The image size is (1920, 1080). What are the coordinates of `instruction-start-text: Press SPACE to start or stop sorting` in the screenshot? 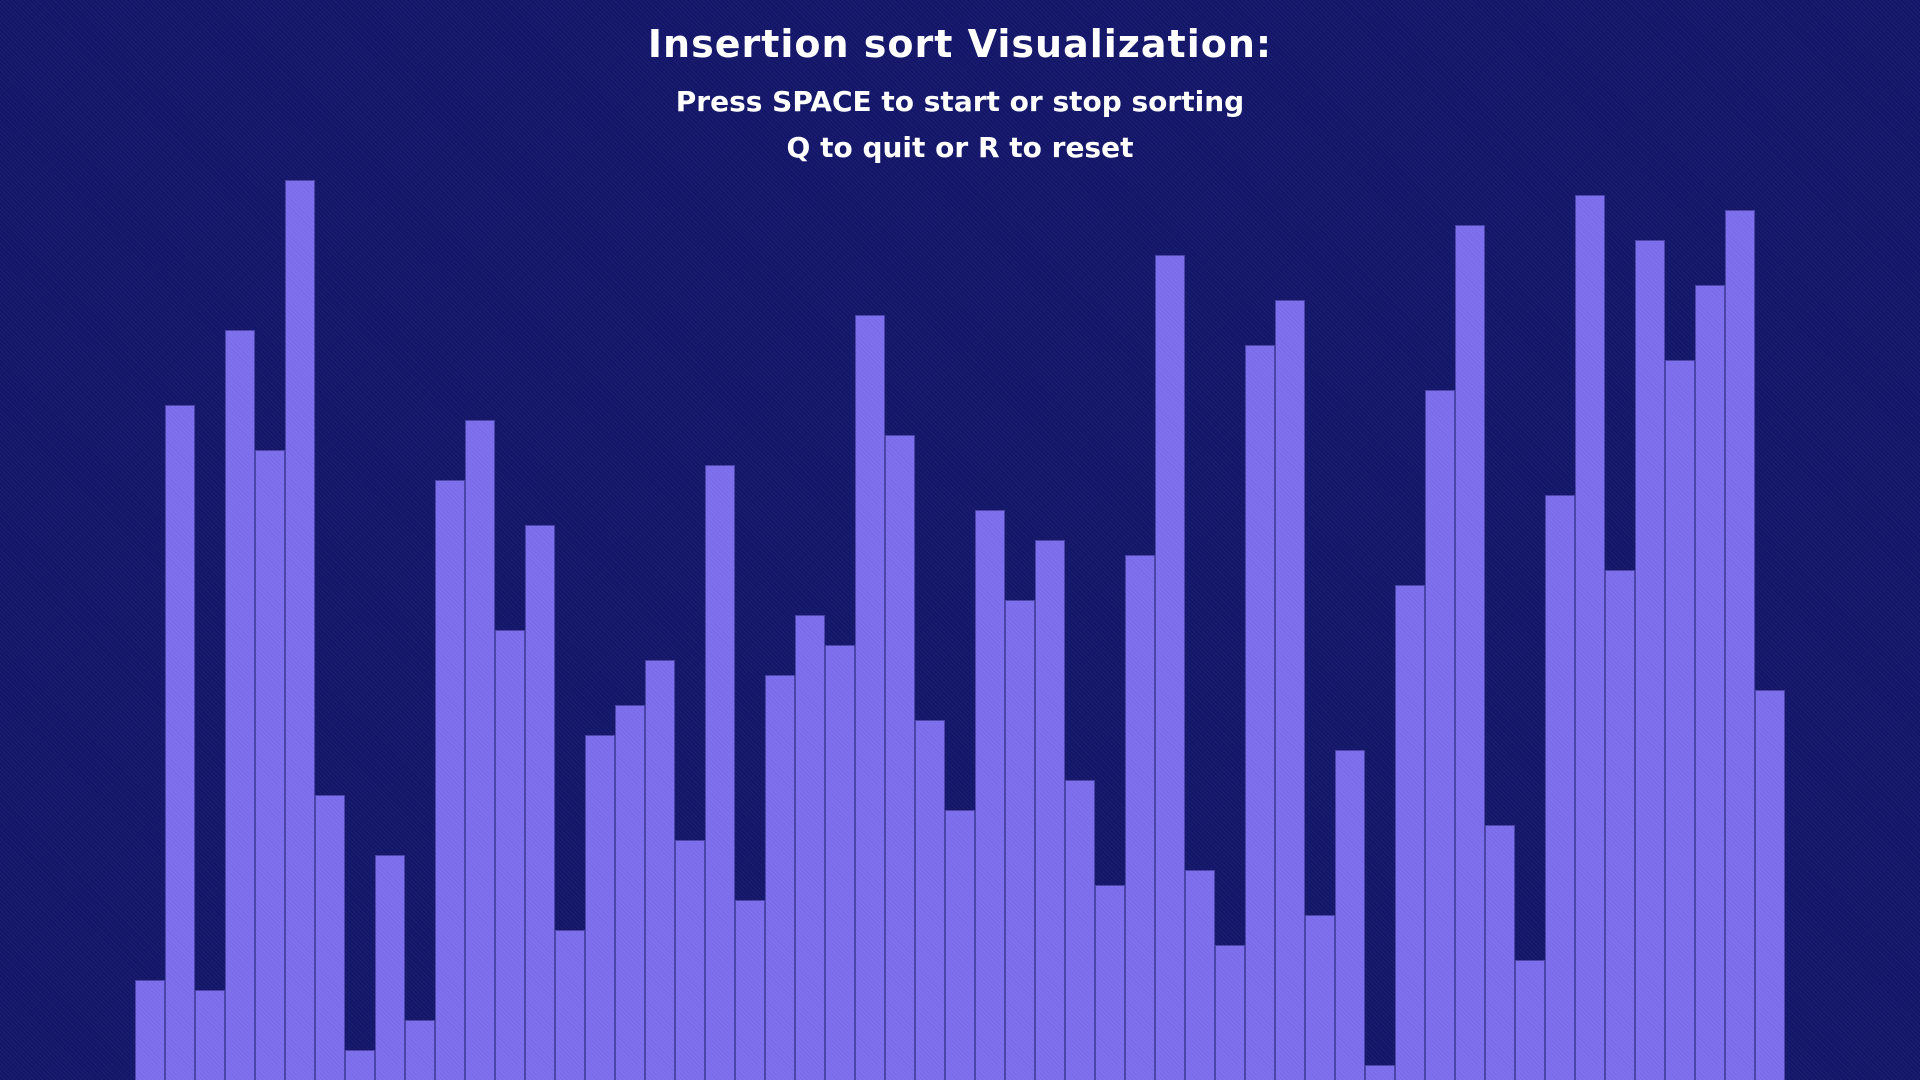 It's located at (960, 101).